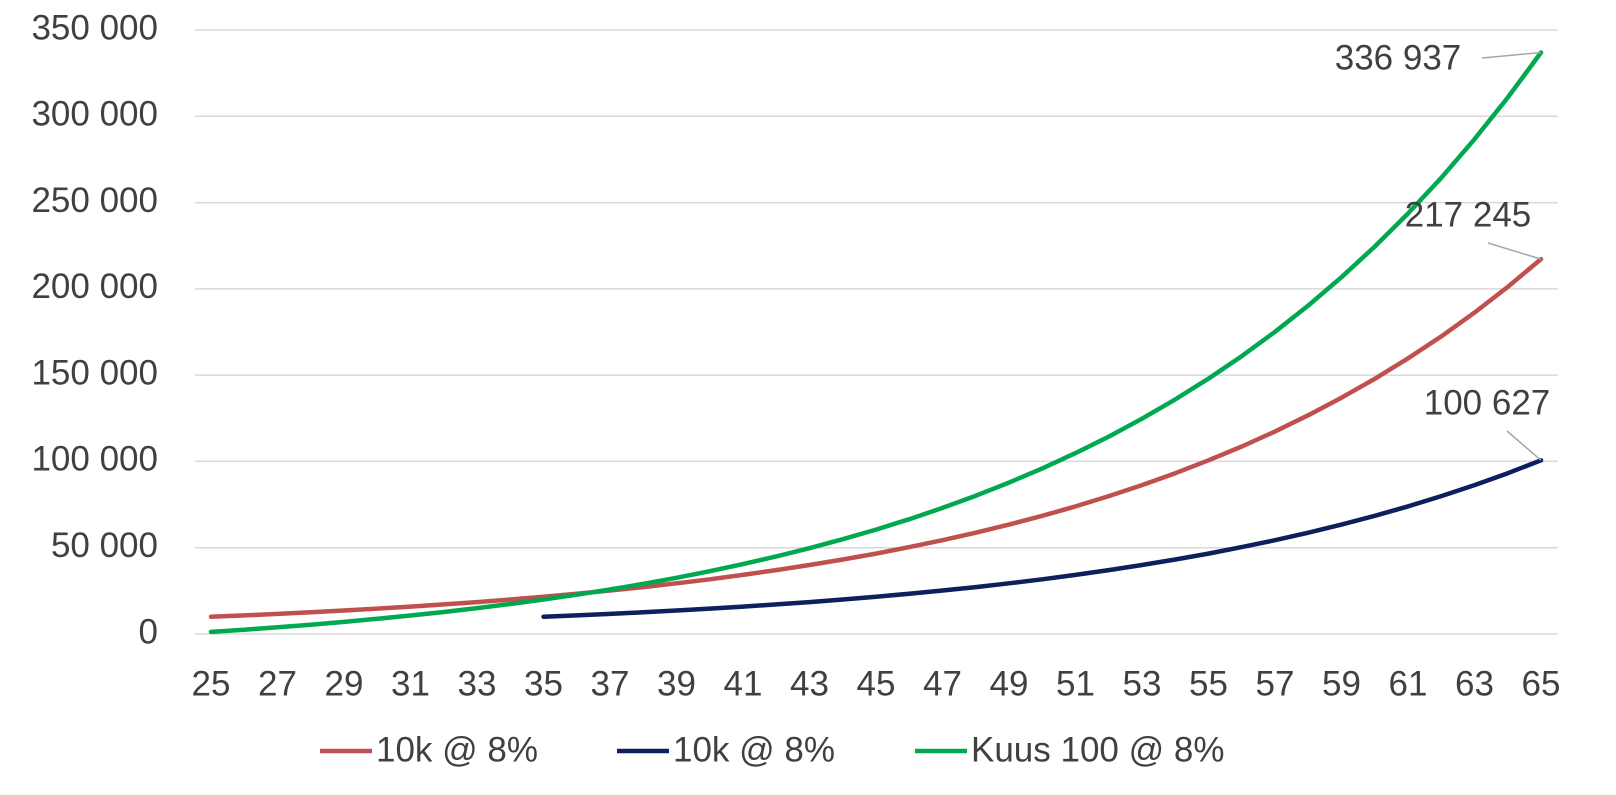  I want to click on series-line, so click(1042, 538).